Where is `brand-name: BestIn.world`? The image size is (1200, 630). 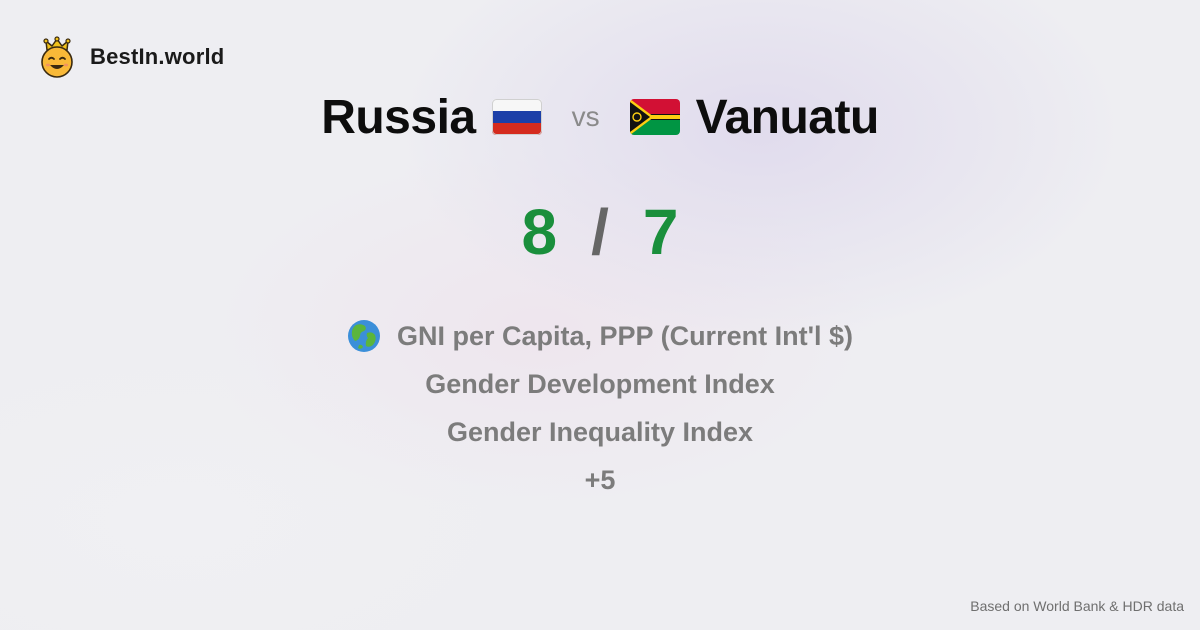
brand-name: BestIn.world is located at coordinates (157, 56).